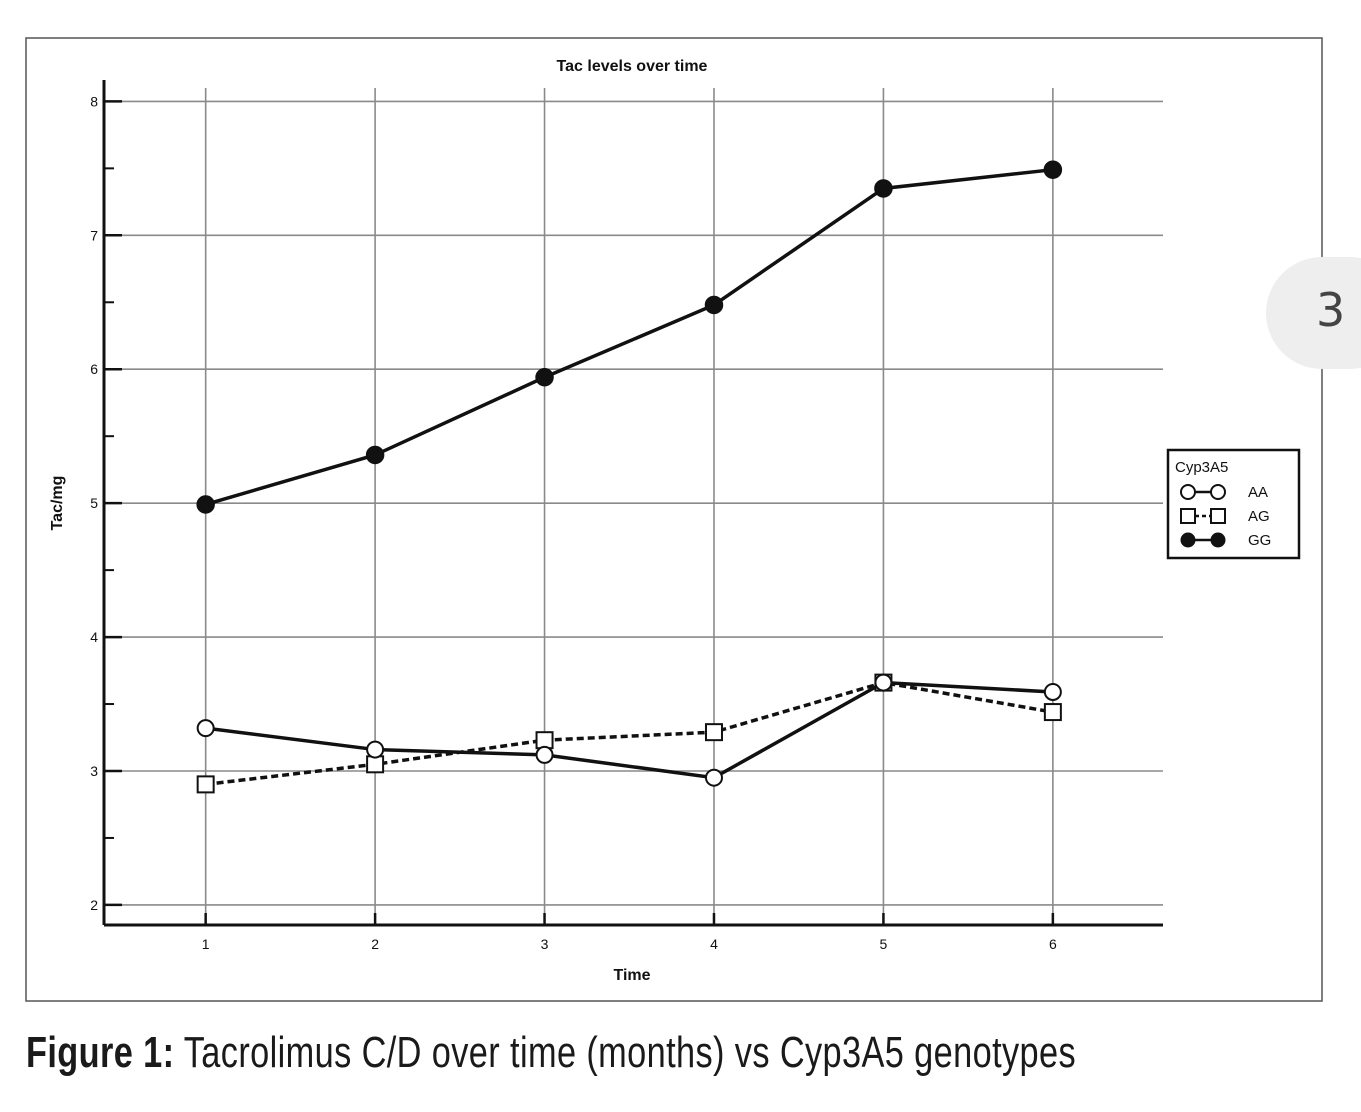  Describe the element at coordinates (94, 503) in the screenshot. I see `y-tick-label: 5` at that location.